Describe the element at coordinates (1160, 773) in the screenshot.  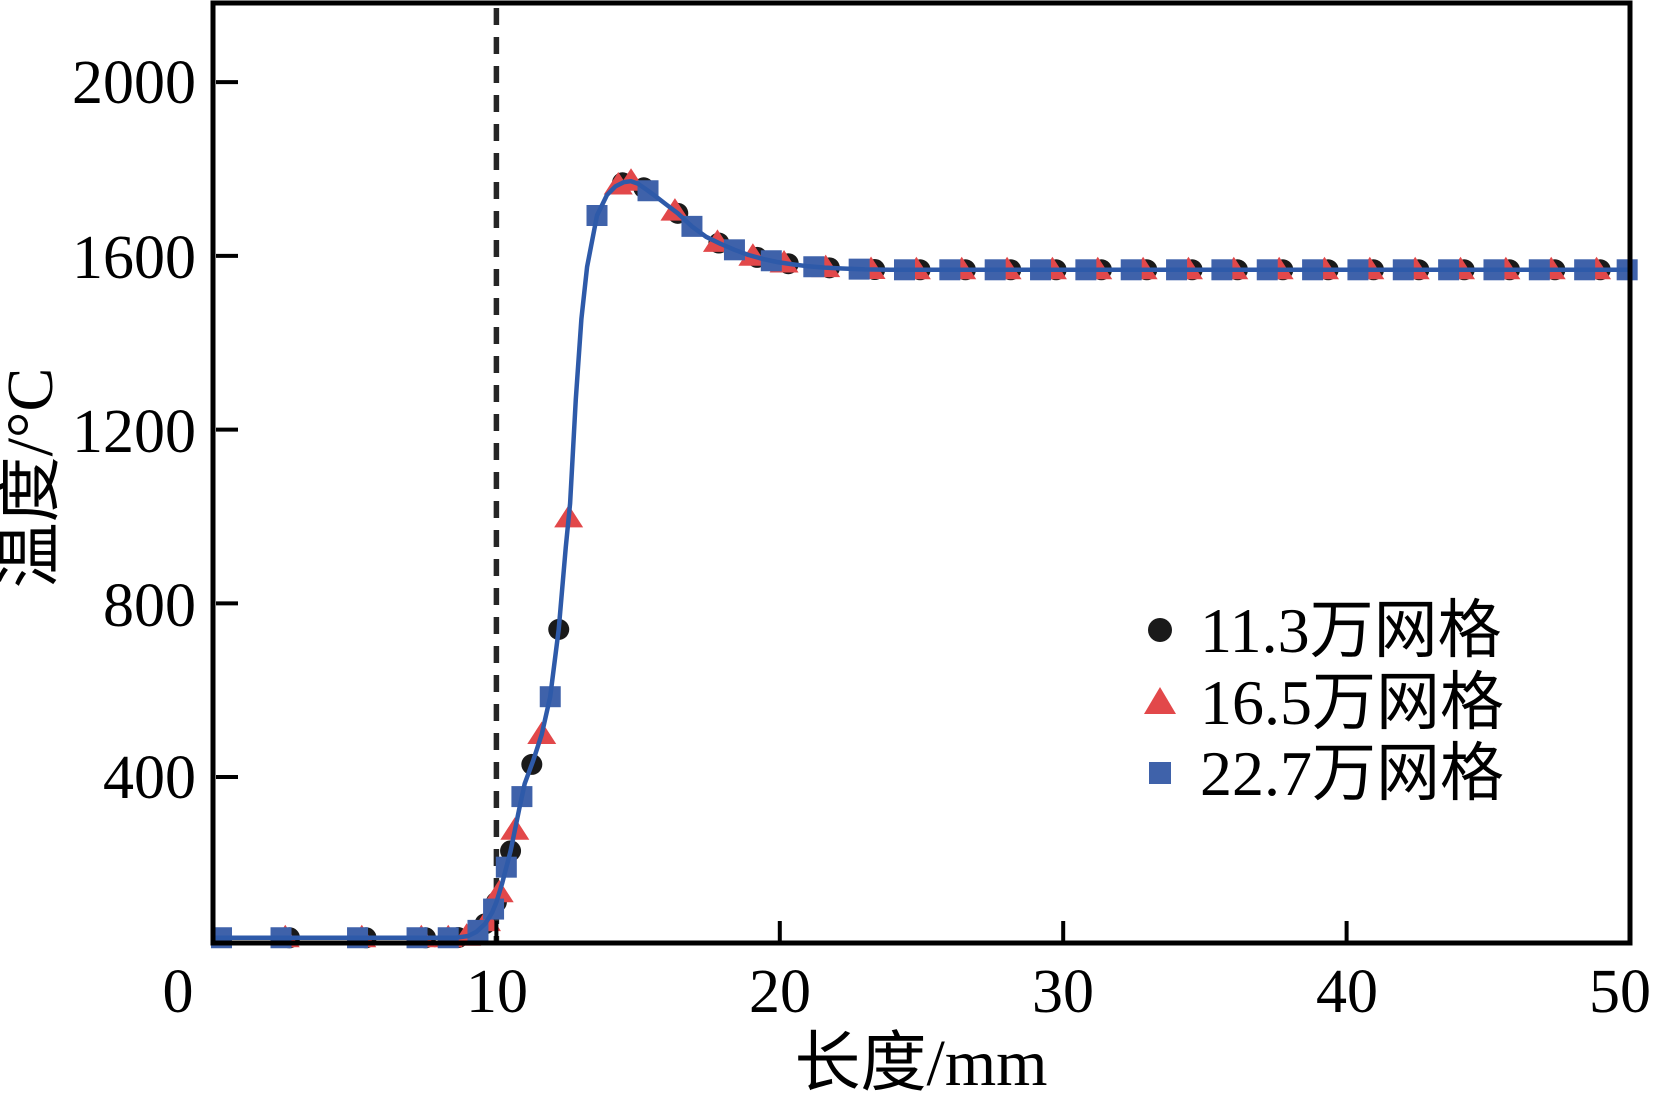
I see `square-marker-icon` at that location.